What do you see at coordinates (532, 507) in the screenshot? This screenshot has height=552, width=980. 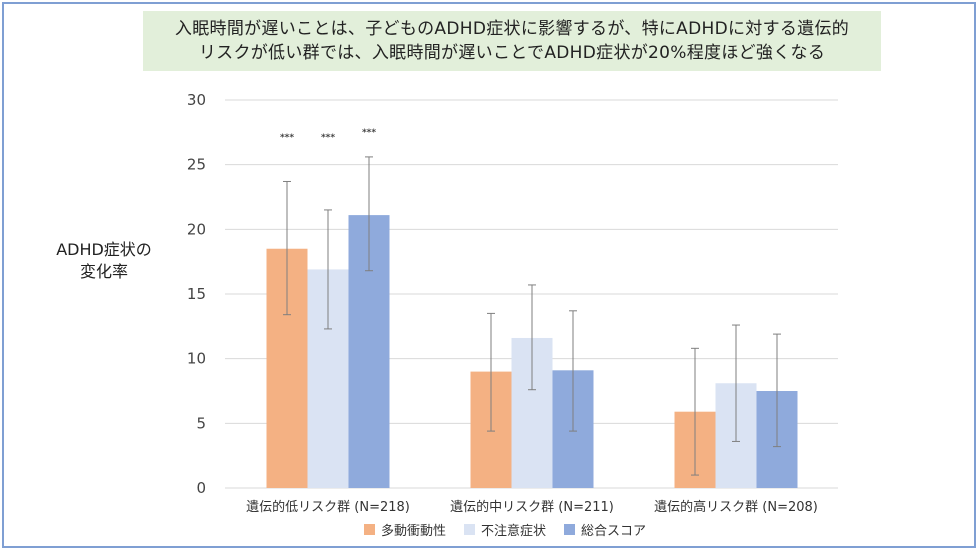 I see `x-category-label: 遺伝的中リスク群 (N=211)` at bounding box center [532, 507].